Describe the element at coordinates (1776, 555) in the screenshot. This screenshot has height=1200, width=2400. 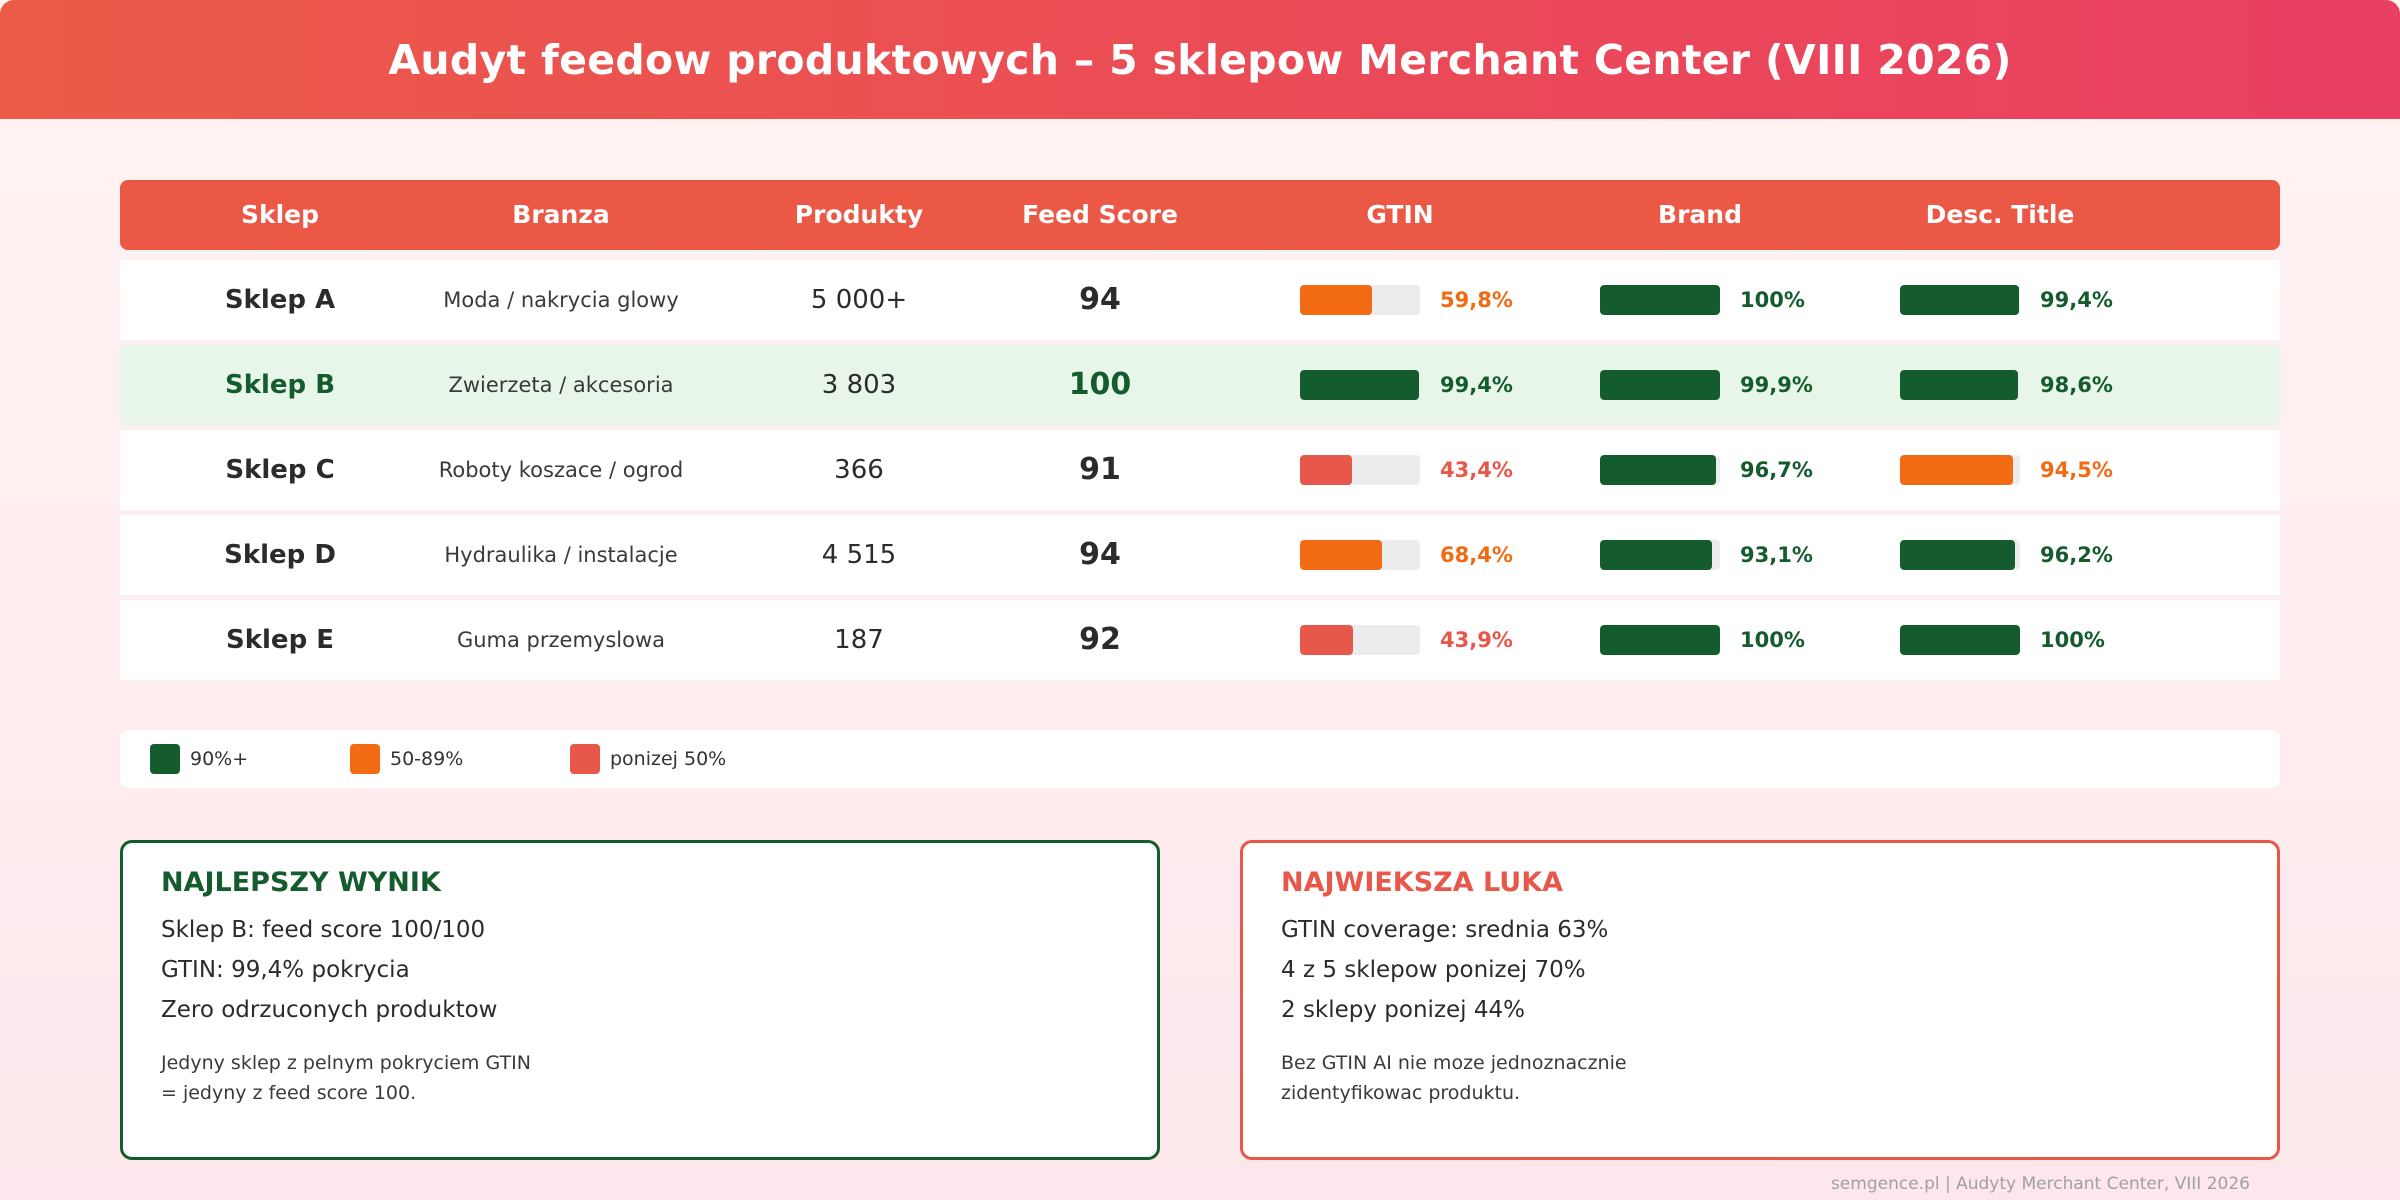
I see `brand-value: 93,1%` at that location.